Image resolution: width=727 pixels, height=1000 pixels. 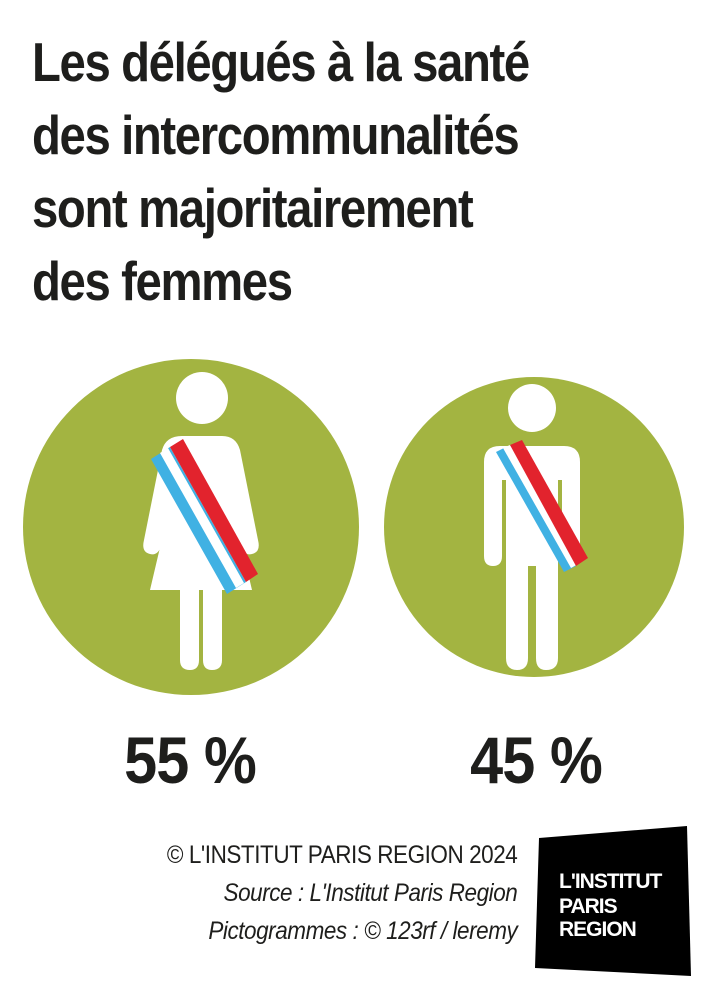 I want to click on title-line-4: des femmes, so click(x=162, y=281).